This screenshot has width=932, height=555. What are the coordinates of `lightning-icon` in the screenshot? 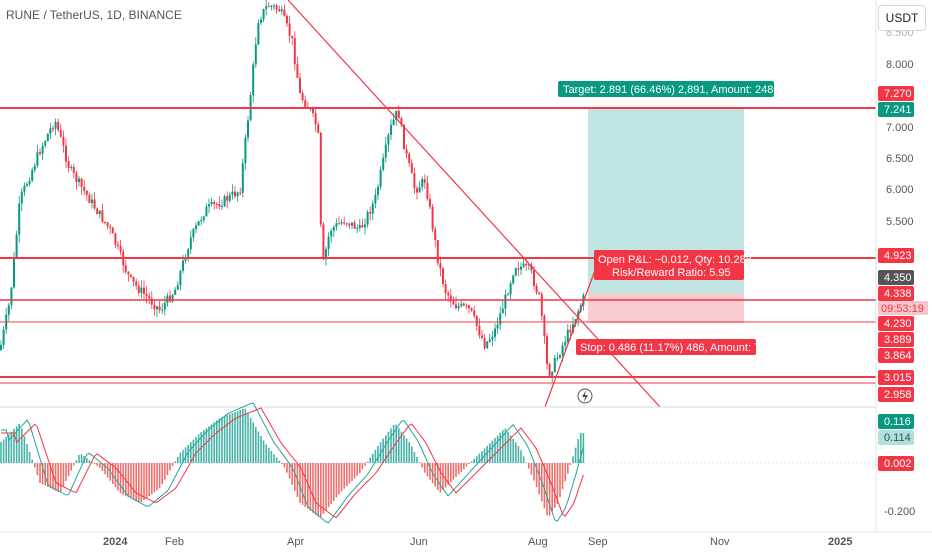 It's located at (585, 396).